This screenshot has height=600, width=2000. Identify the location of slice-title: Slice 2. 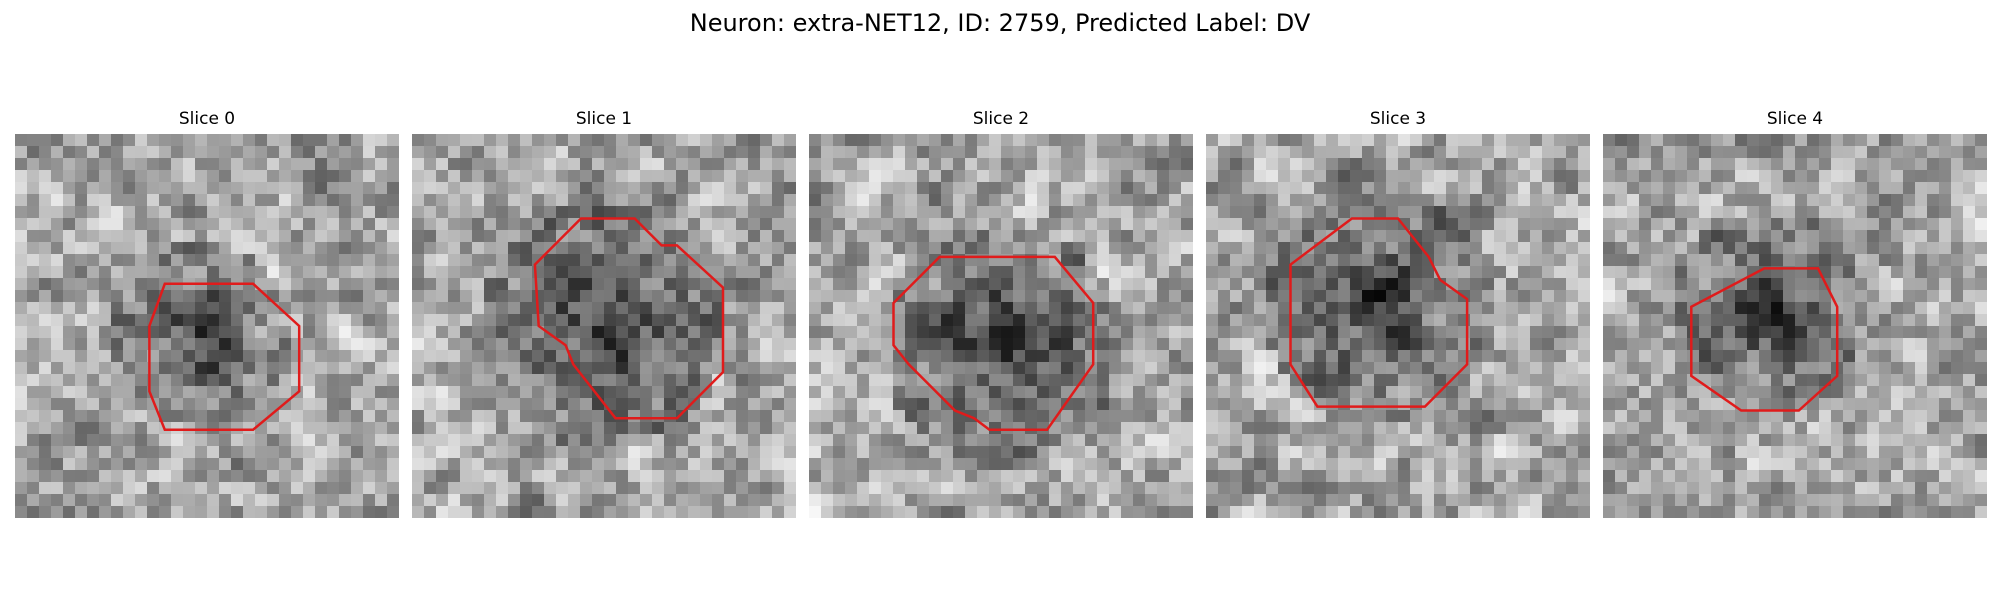
(1001, 119).